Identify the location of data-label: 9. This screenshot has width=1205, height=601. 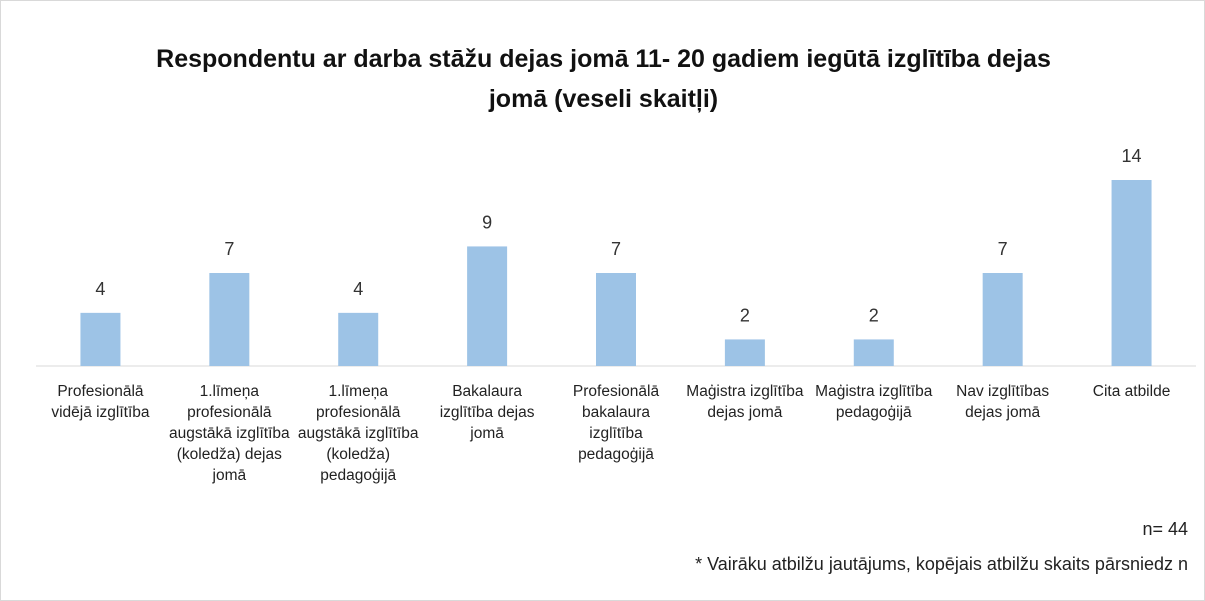
(487, 222).